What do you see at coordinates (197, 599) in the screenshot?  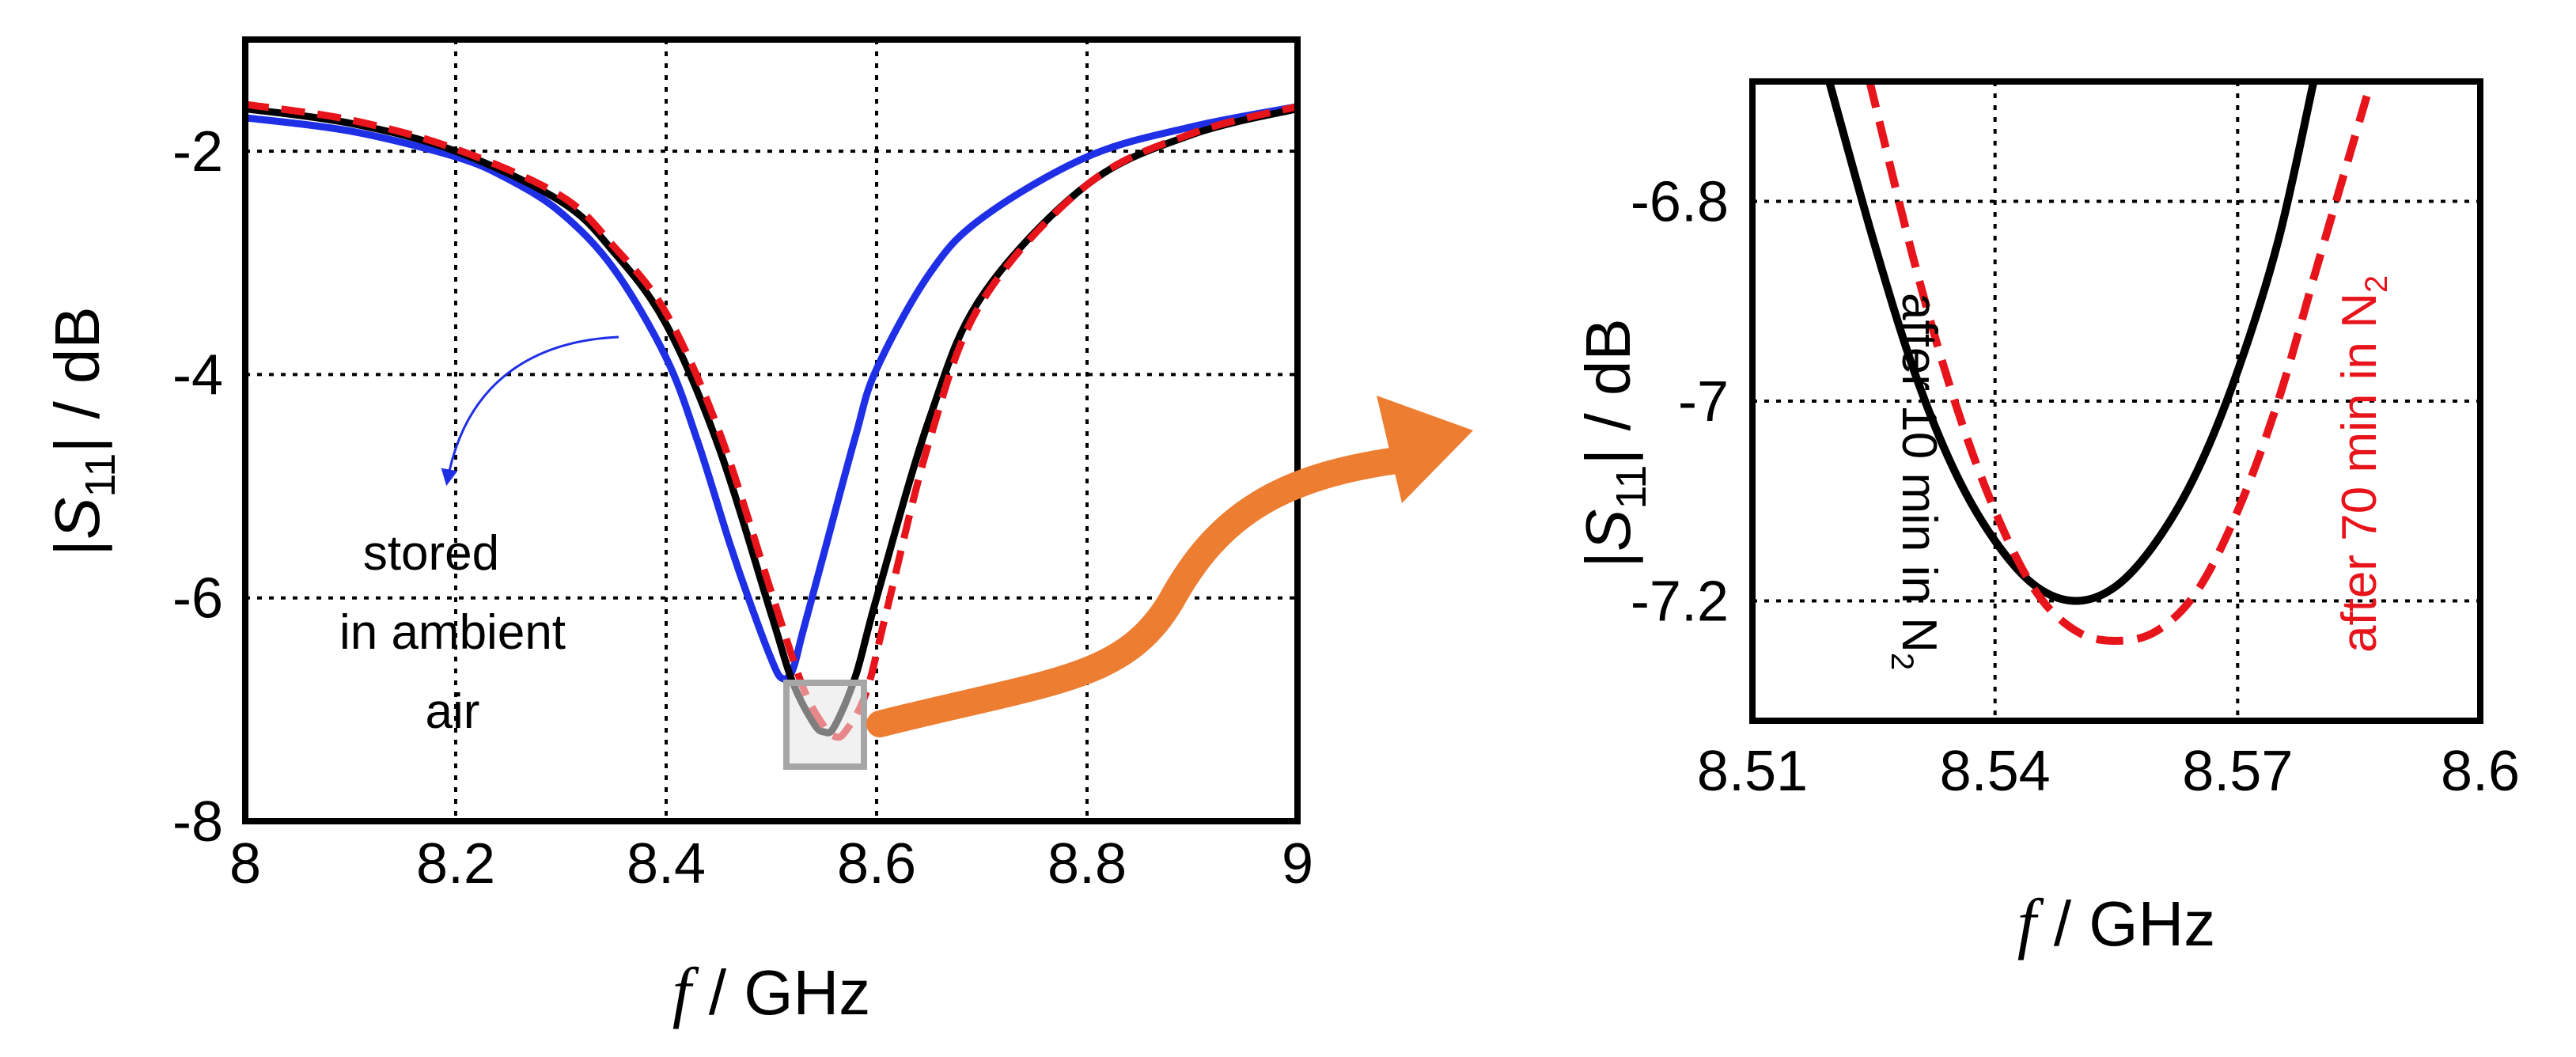 I see `y-tick-label: -6` at bounding box center [197, 599].